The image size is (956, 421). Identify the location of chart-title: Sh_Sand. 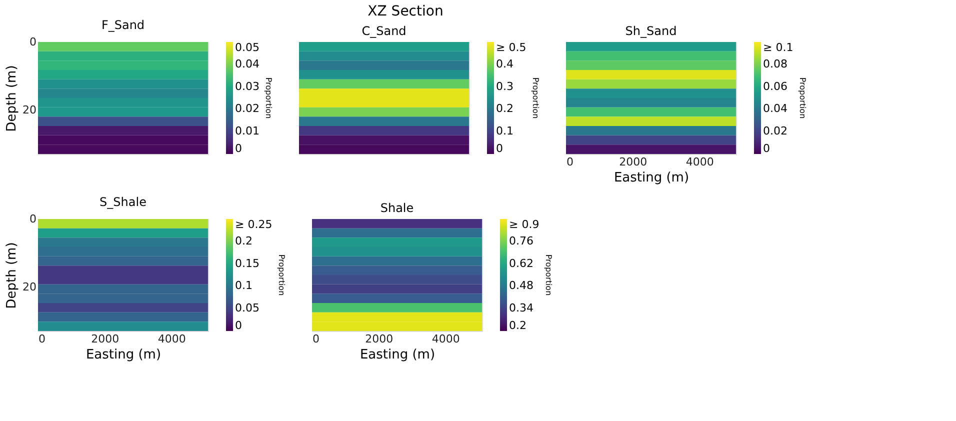
(651, 31).